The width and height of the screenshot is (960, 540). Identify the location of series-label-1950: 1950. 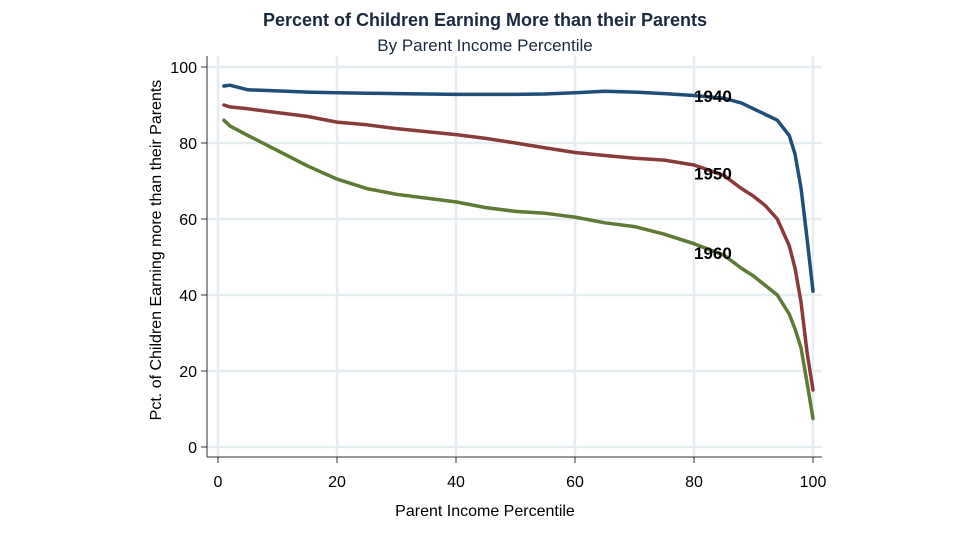
(713, 173).